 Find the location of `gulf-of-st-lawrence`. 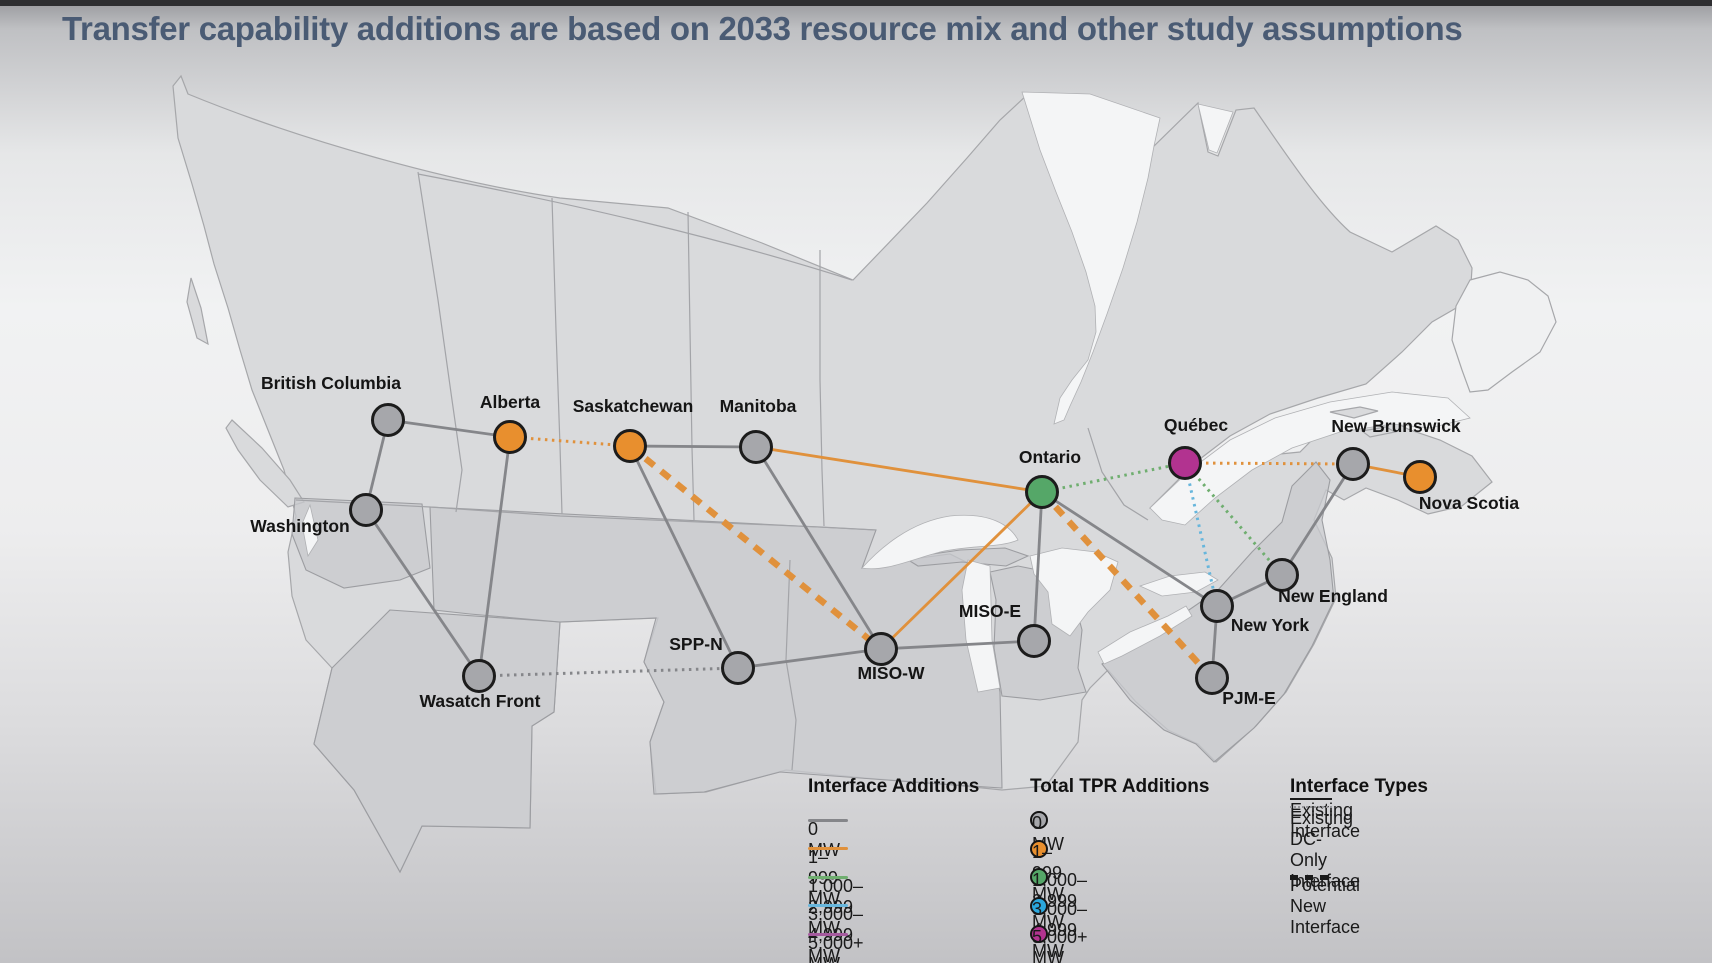

gulf-of-st-lawrence is located at coordinates (1310, 458).